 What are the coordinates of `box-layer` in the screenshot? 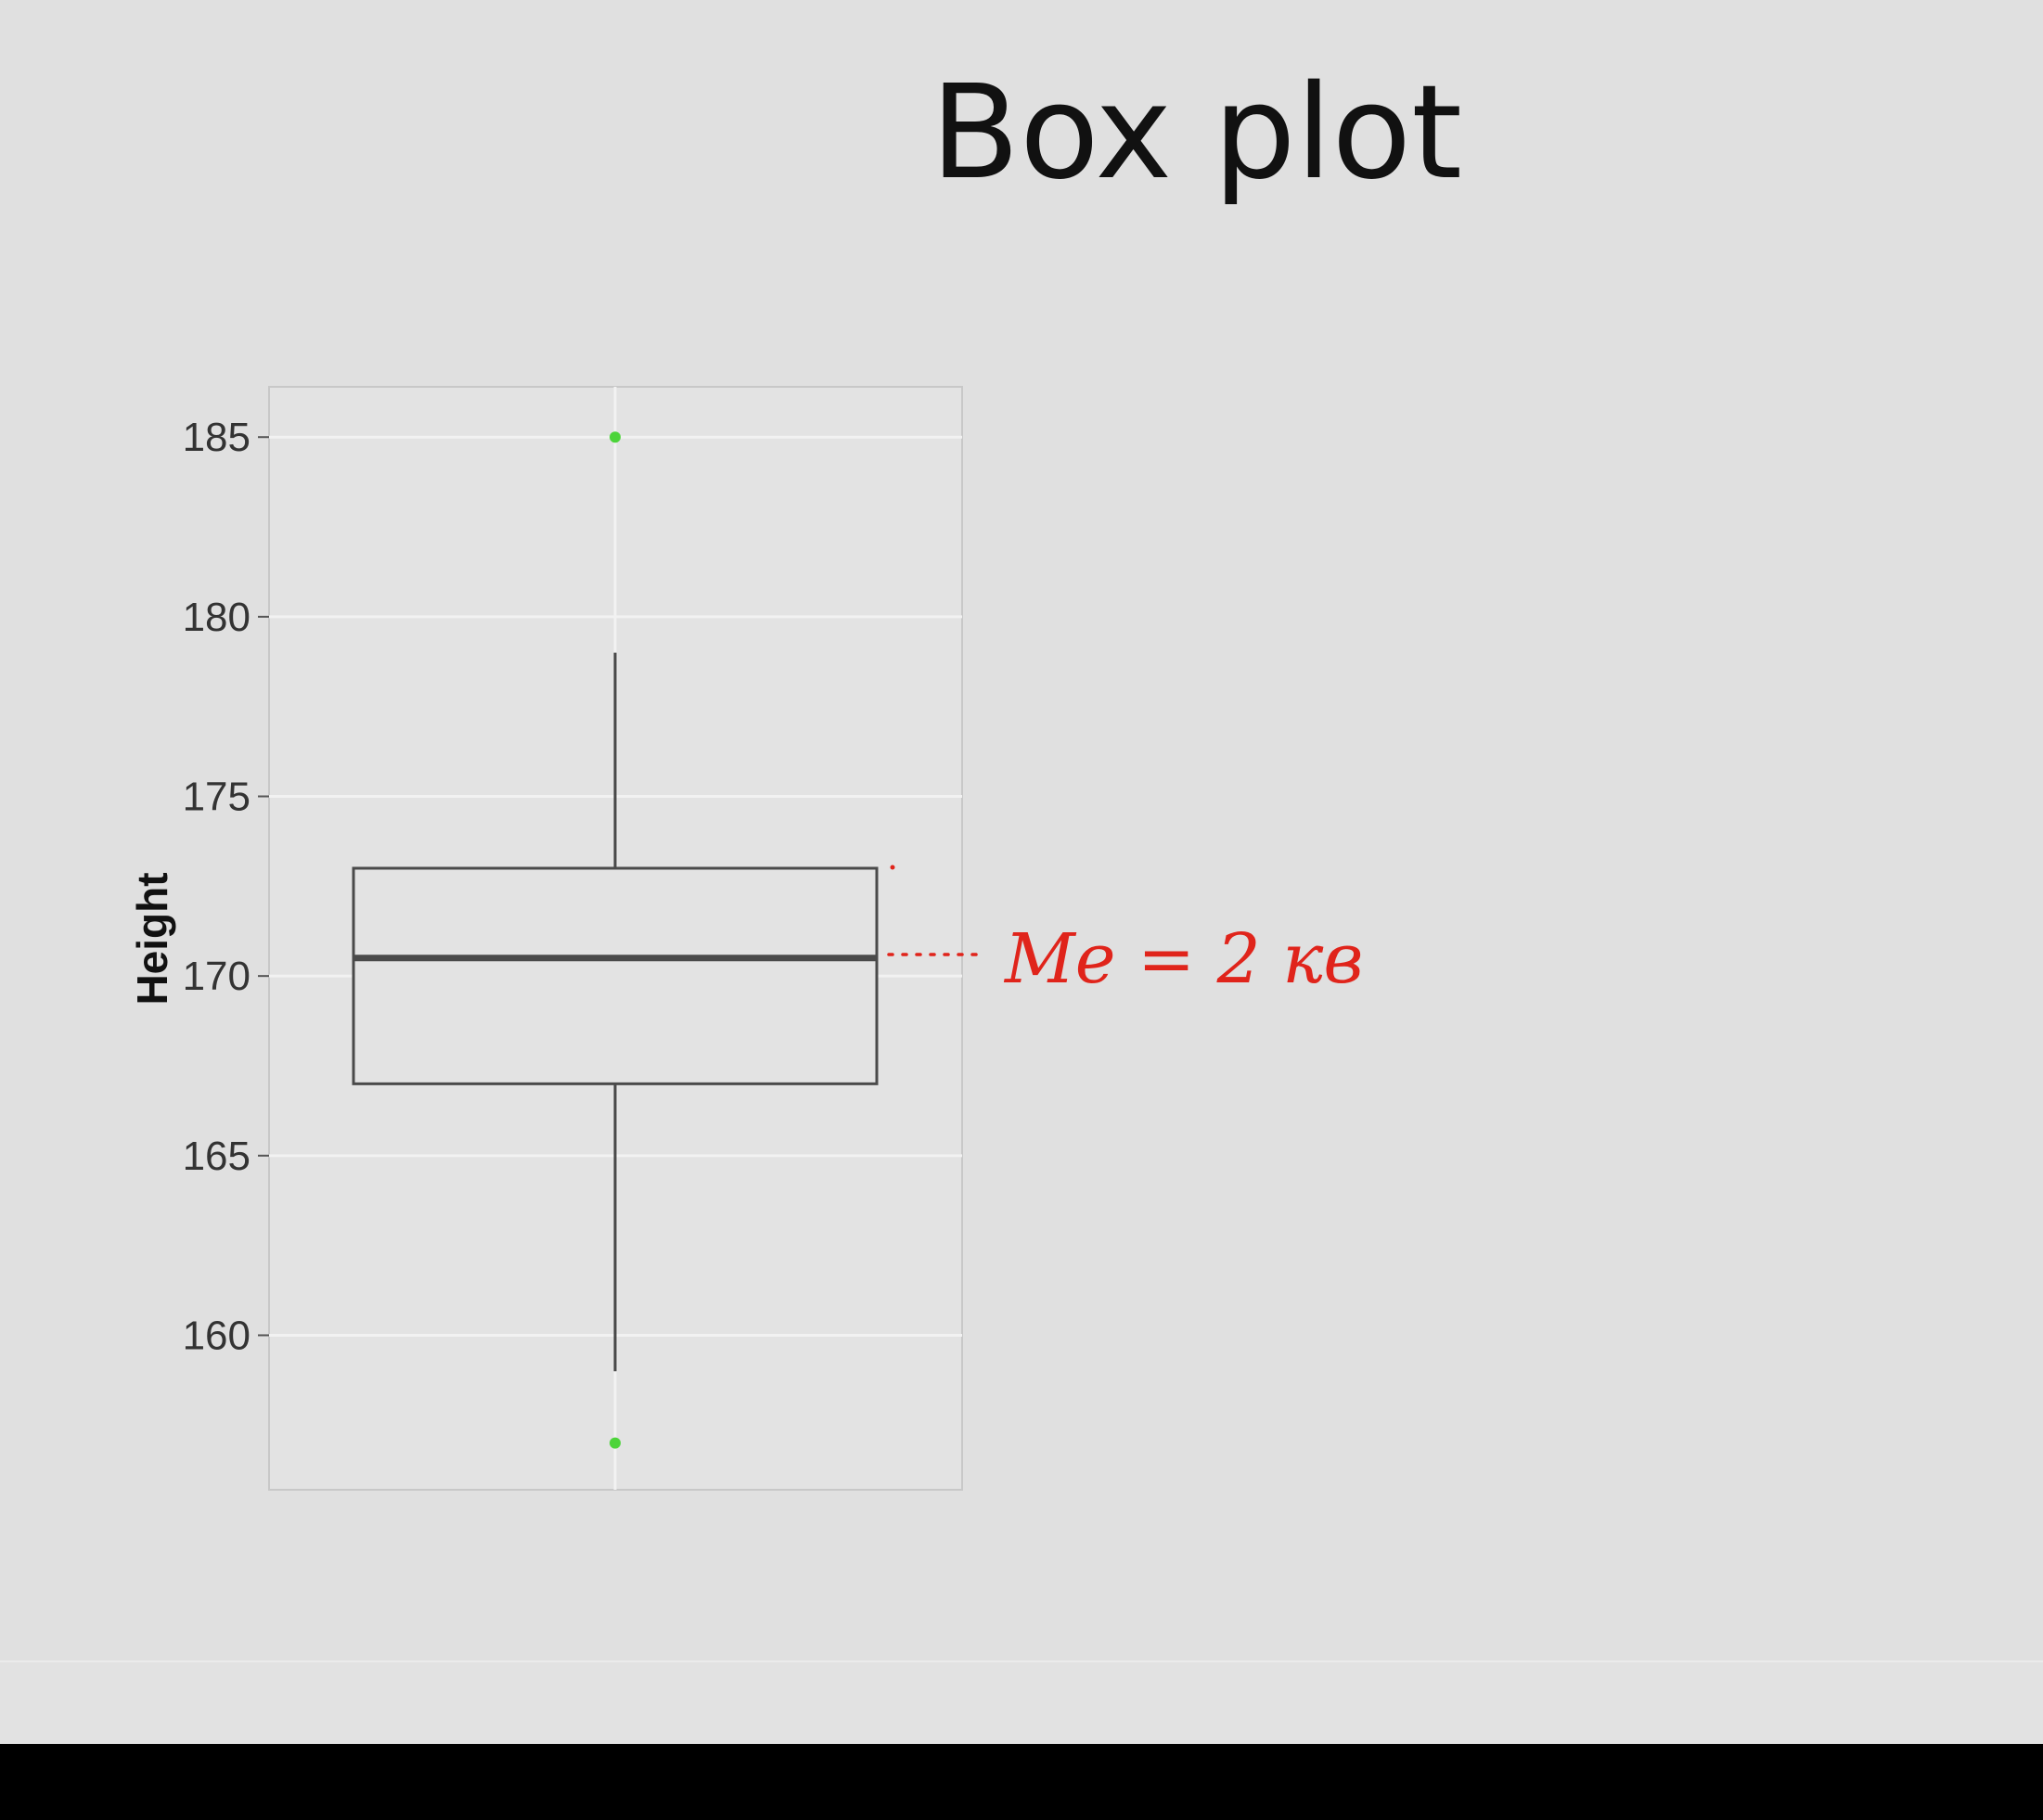 It's located at (615, 940).